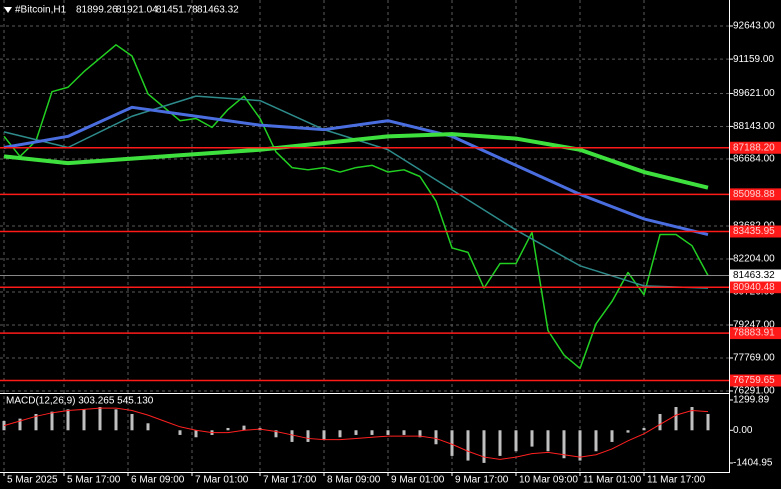 This screenshot has width=781, height=489. I want to click on level-label: 83435.95, so click(754, 231).